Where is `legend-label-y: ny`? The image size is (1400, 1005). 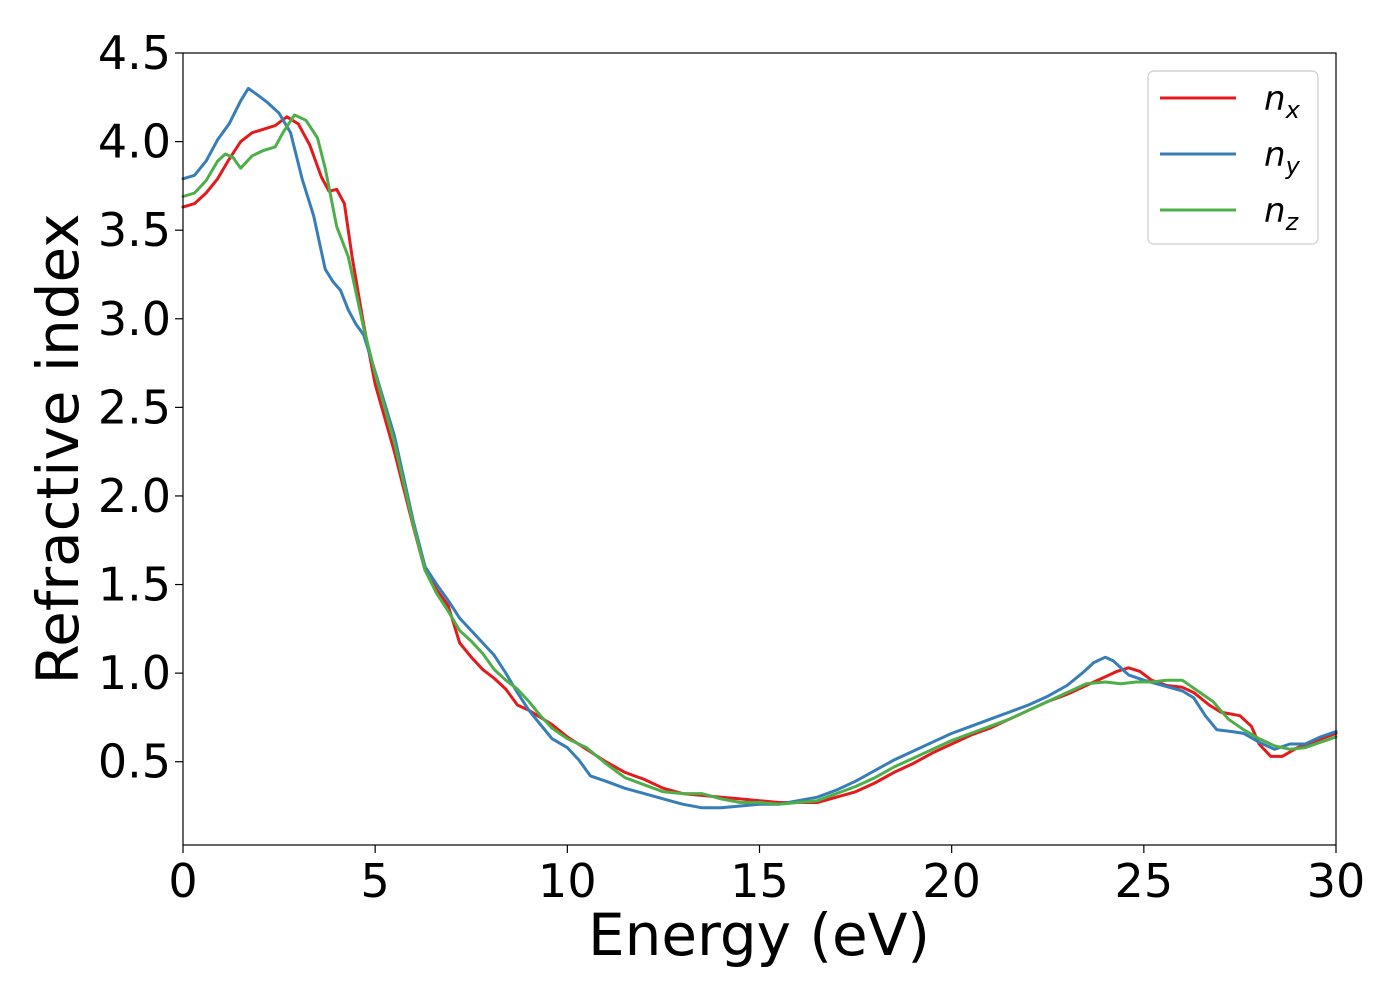 legend-label-y: ny is located at coordinates (1282, 157).